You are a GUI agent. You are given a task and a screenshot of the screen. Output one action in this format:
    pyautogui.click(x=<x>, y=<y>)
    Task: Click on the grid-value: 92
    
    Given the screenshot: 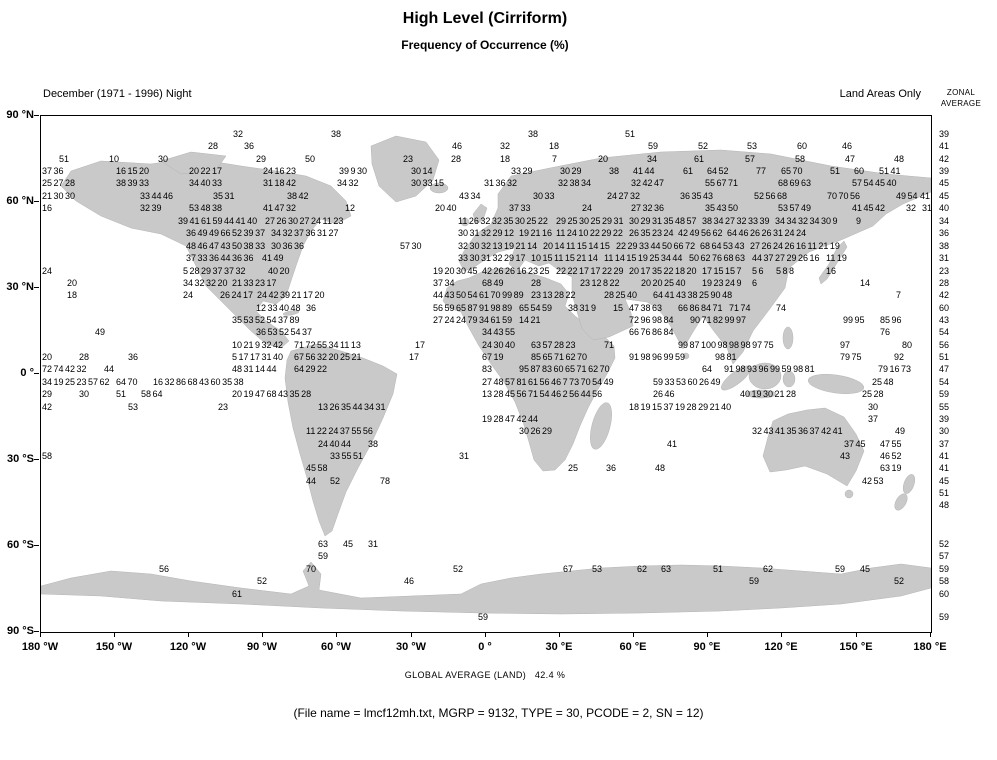 What is the action you would take?
    pyautogui.click(x=899, y=357)
    